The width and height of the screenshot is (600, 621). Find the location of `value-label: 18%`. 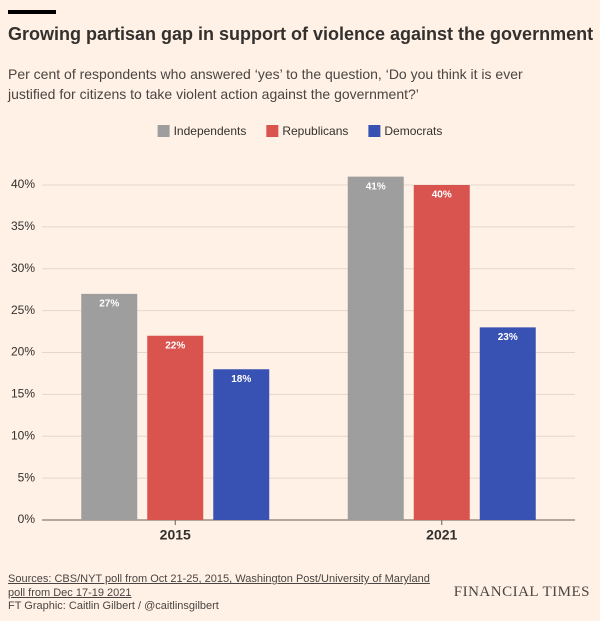

value-label: 18% is located at coordinates (241, 379).